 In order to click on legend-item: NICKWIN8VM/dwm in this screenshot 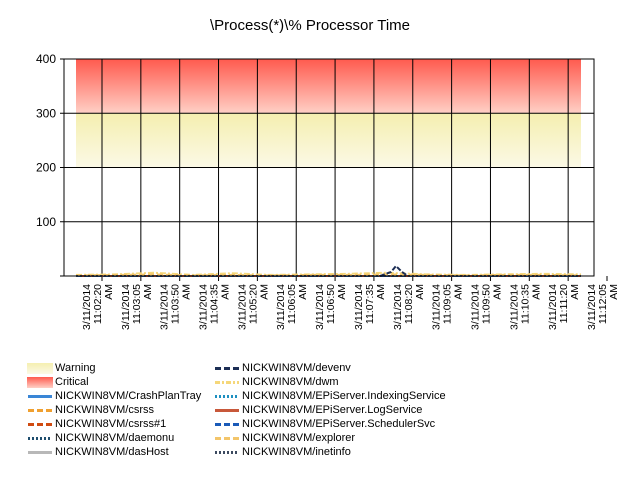, I will do `click(330, 382)`.